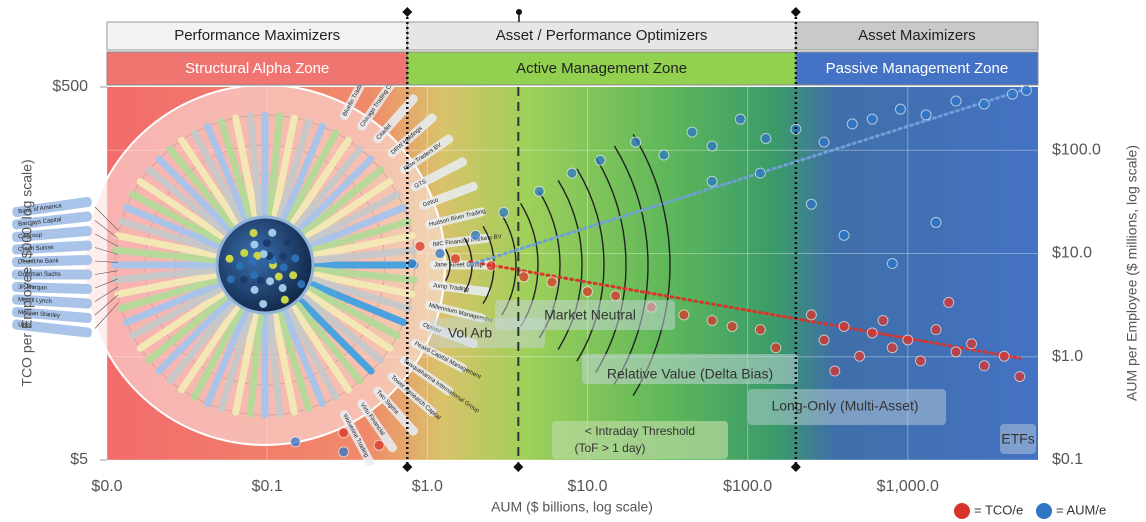  What do you see at coordinates (52, 315) in the screenshot?
I see `bank-entry: Morgan Stanley` at bounding box center [52, 315].